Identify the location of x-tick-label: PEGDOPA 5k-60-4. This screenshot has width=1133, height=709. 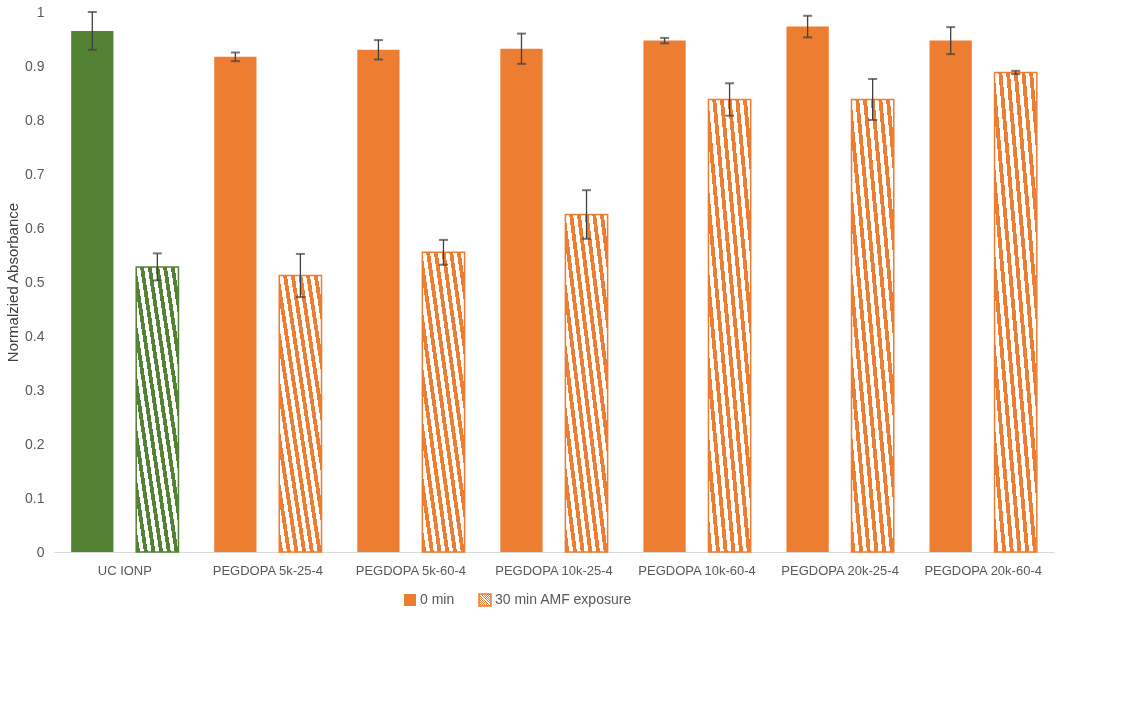
(411, 570).